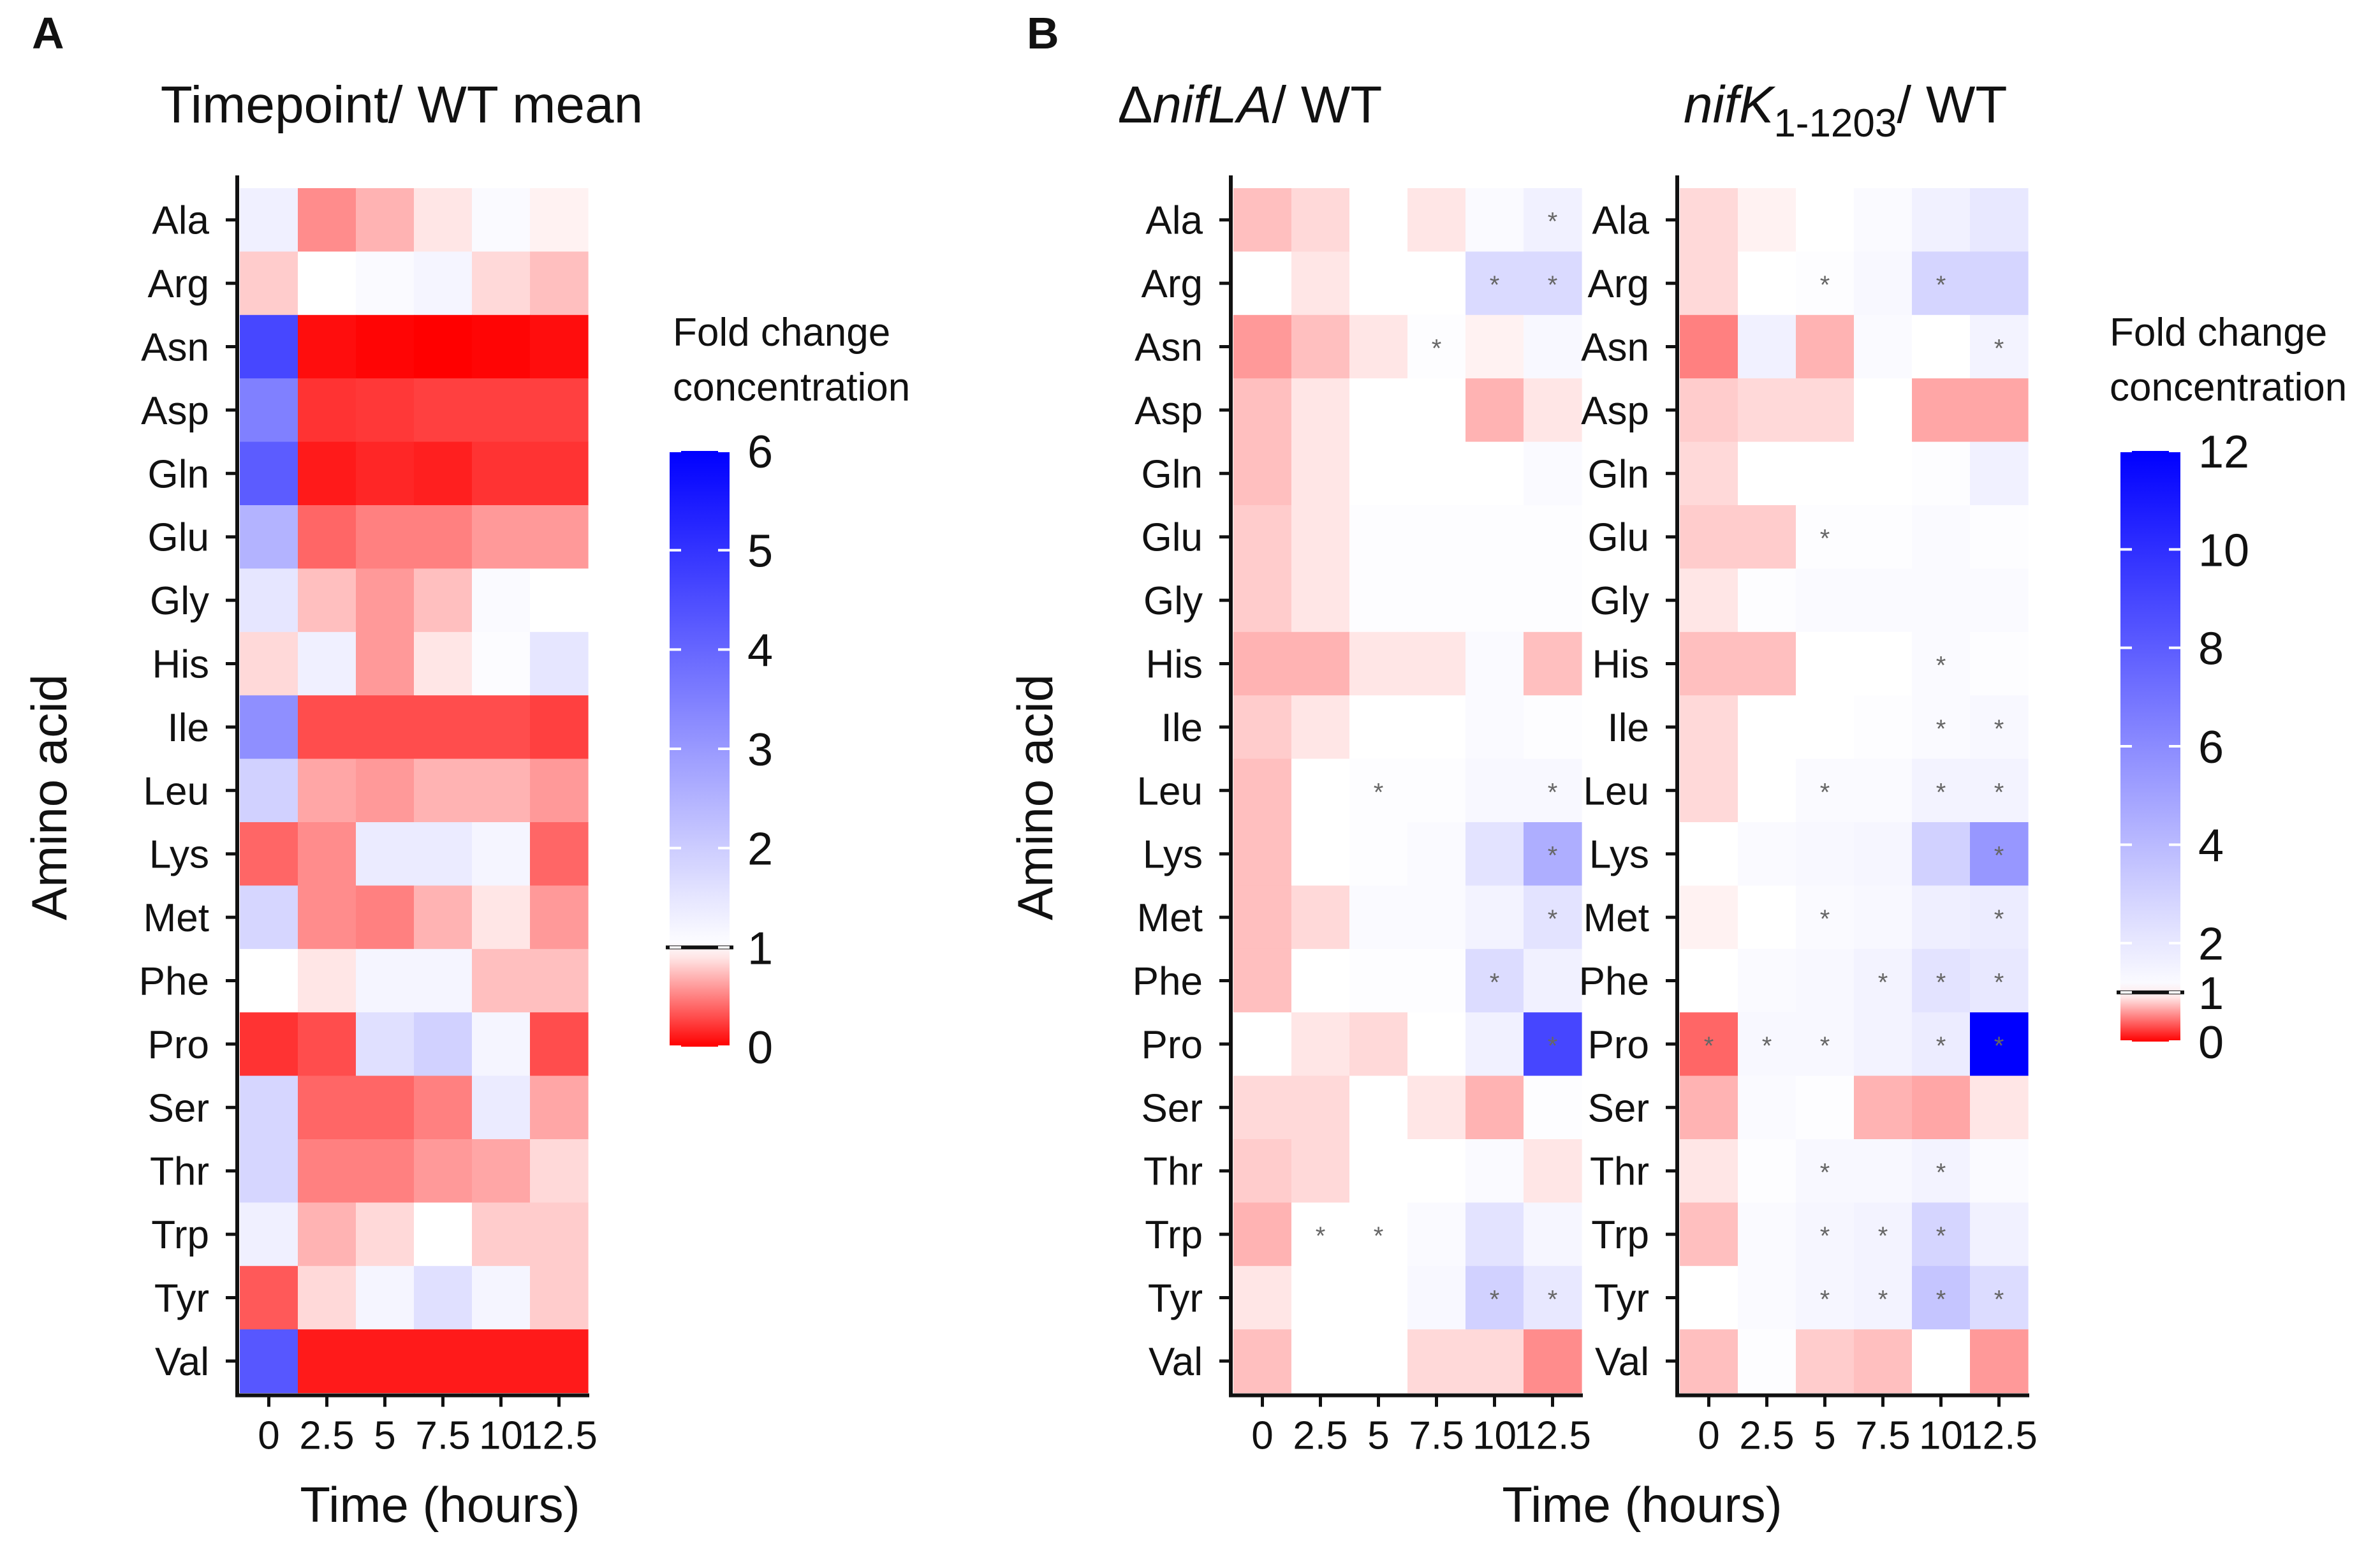 The width and height of the screenshot is (2380, 1541). Describe the element at coordinates (1173, 1172) in the screenshot. I see `row-label: Thr` at that location.